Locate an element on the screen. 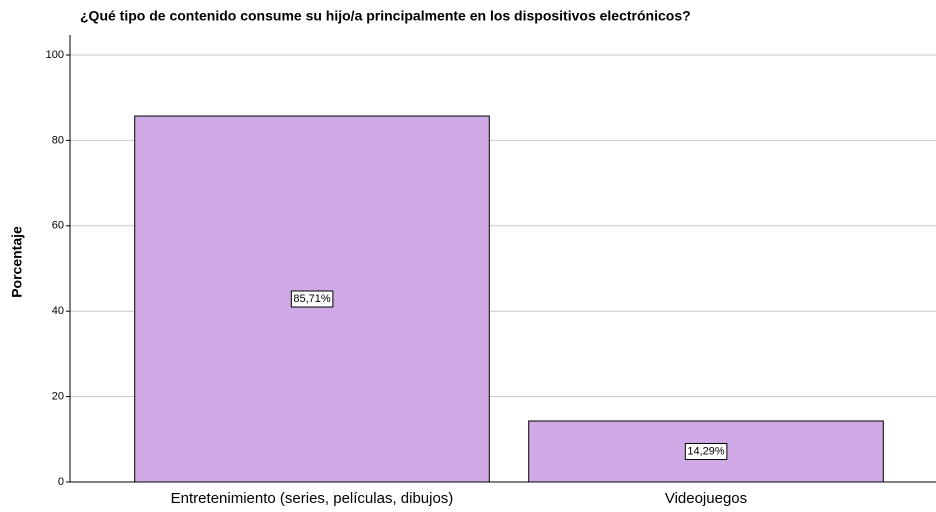 This screenshot has height=512, width=936. value-label: 14,29% is located at coordinates (706, 451).